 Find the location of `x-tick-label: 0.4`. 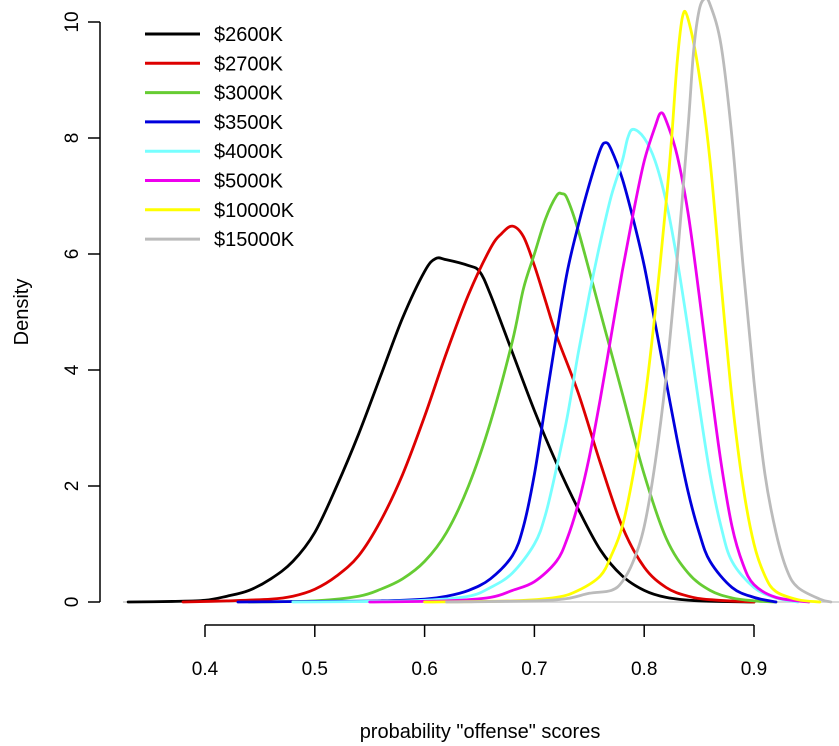

x-tick-label: 0.4 is located at coordinates (205, 669).